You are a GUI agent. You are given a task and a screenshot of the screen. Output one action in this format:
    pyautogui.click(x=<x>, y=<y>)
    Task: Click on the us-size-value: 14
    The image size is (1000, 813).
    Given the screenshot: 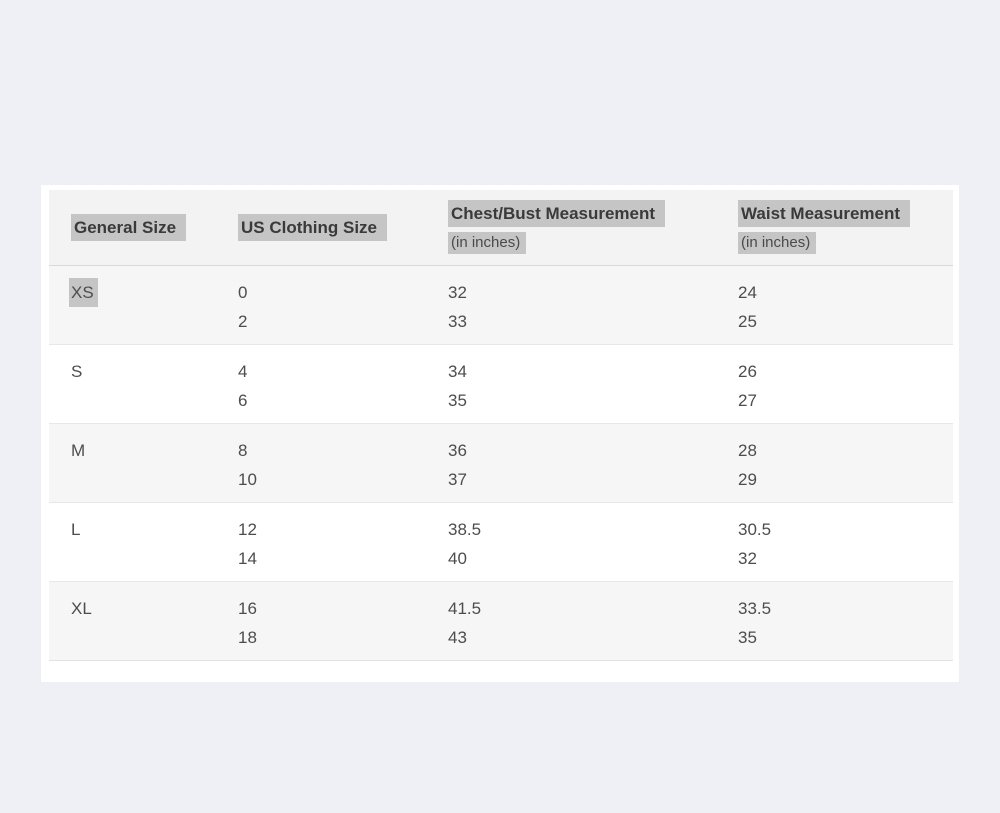 What is the action you would take?
    pyautogui.click(x=247, y=558)
    